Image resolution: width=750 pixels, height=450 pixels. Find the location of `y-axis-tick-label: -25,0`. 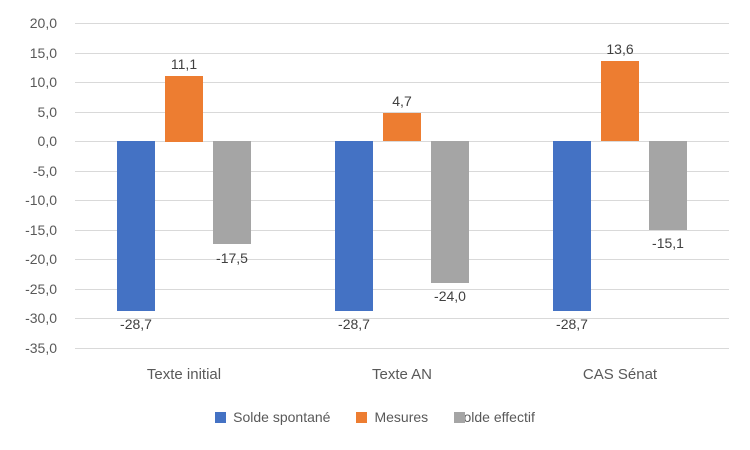

y-axis-tick-label: -25,0 is located at coordinates (41, 289).